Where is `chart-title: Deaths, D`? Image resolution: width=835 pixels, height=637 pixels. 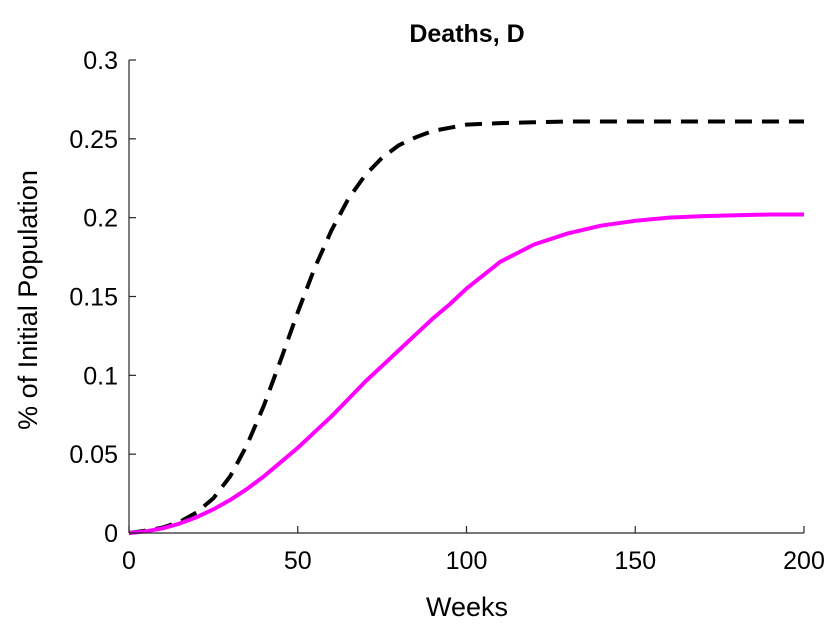 chart-title: Deaths, D is located at coordinates (466, 34).